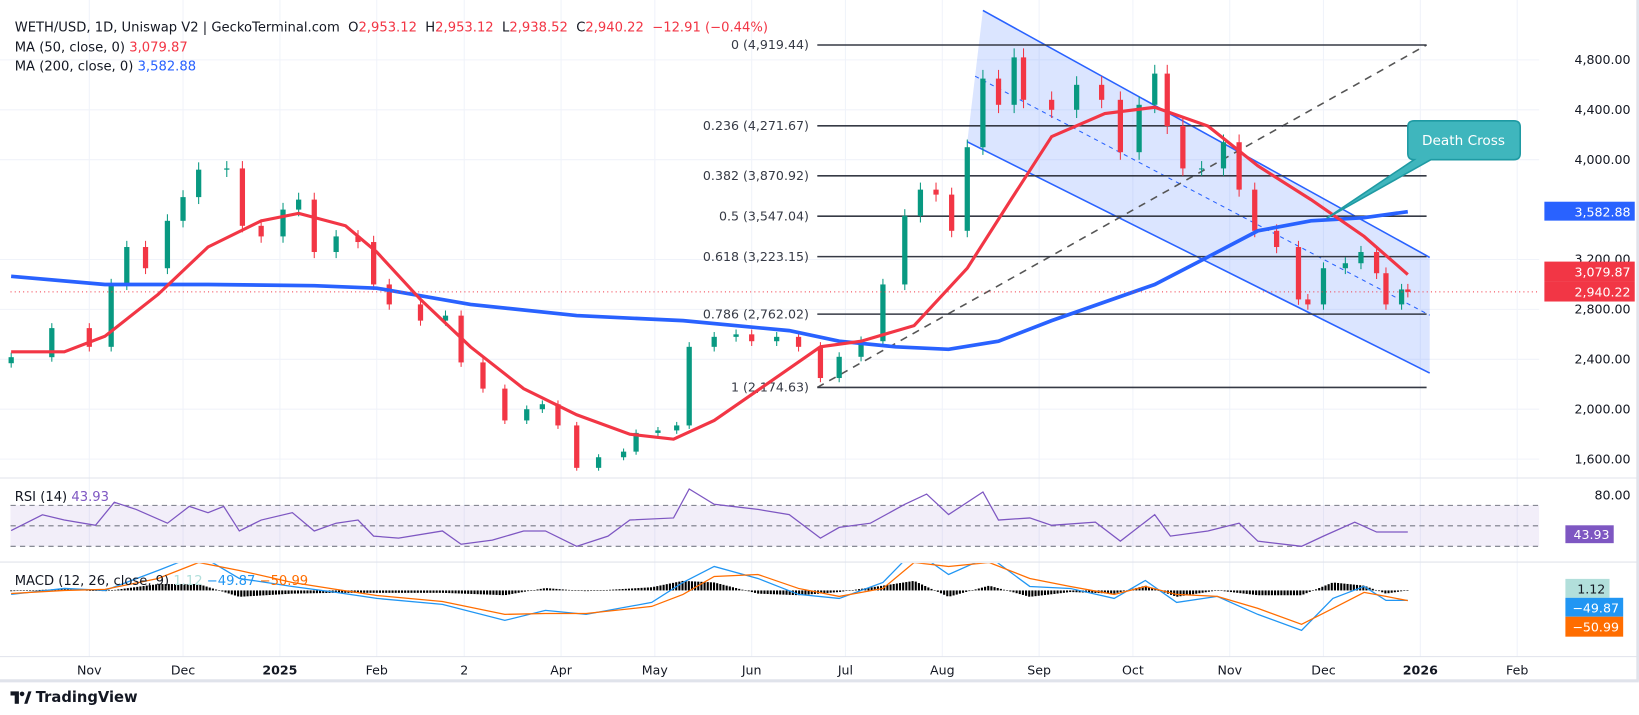  Describe the element at coordinates (1595, 607) in the screenshot. I see `svg-text: −49.87` at that location.